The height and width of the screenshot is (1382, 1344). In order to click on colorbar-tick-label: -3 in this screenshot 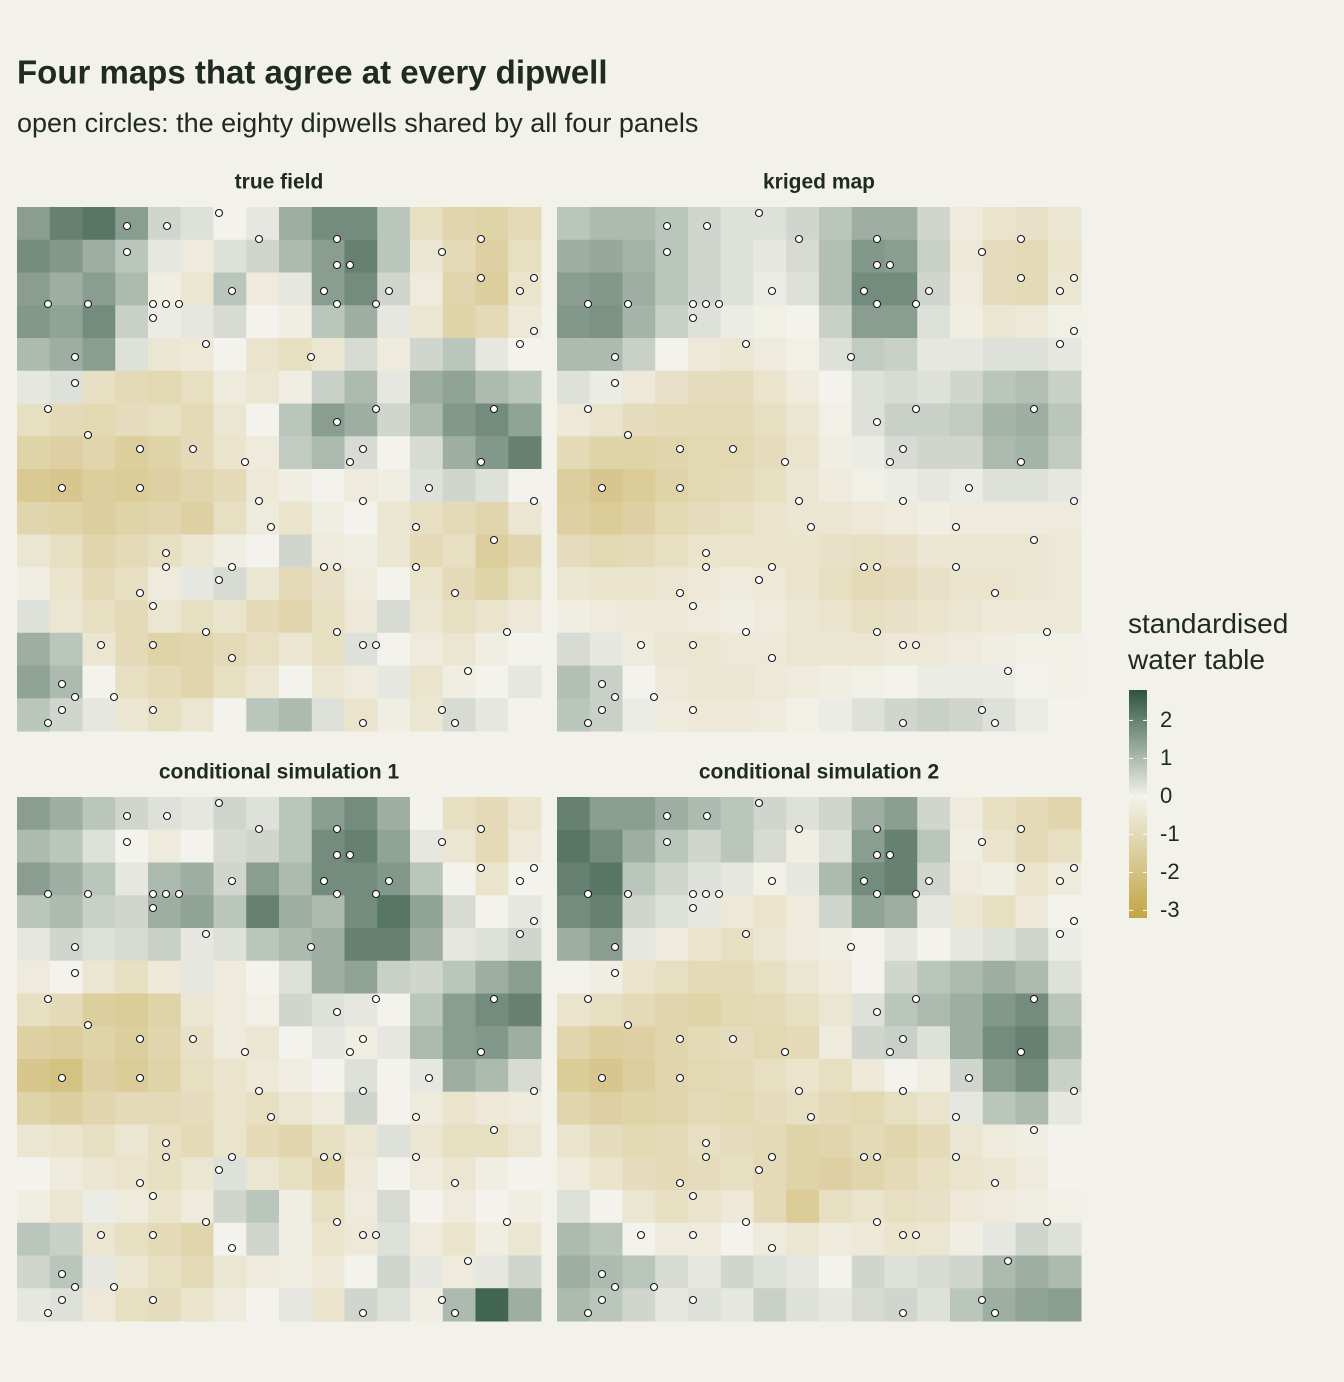, I will do `click(1170, 909)`.